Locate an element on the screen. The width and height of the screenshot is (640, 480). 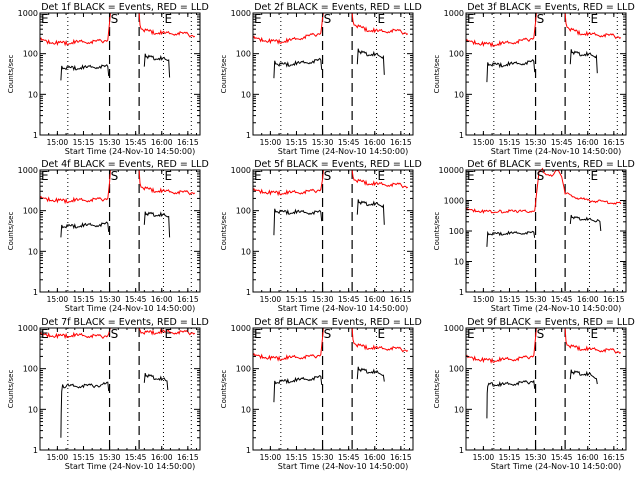
panel-title: Det 8f BLACK = Events, RED = LLD is located at coordinates (338, 322).